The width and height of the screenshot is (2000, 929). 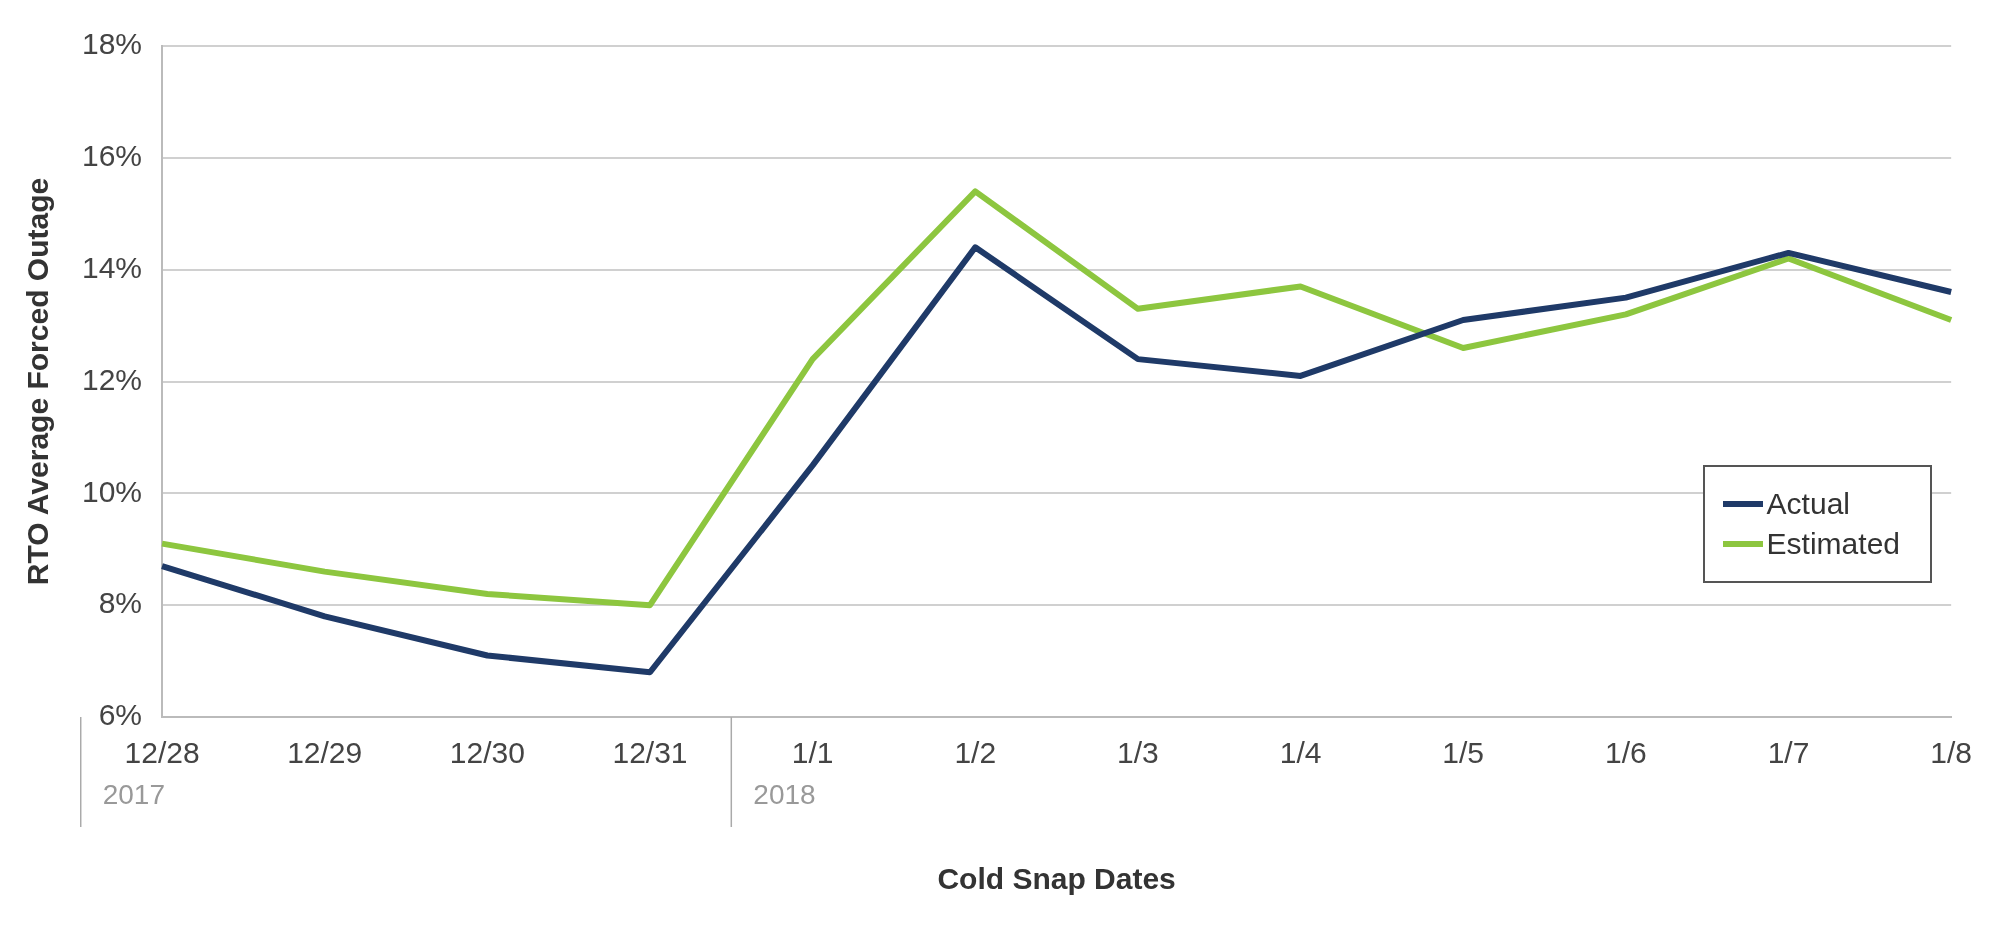 I want to click on y-tick-label: 12%, so click(x=112, y=379).